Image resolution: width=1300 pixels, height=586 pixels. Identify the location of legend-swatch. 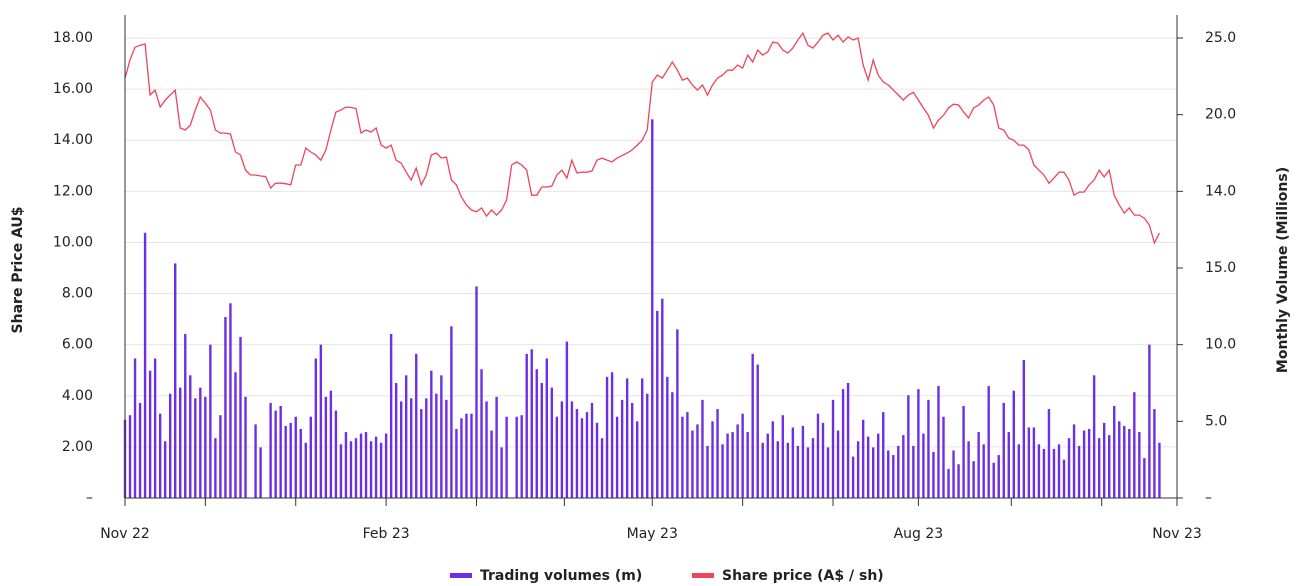
(461, 575).